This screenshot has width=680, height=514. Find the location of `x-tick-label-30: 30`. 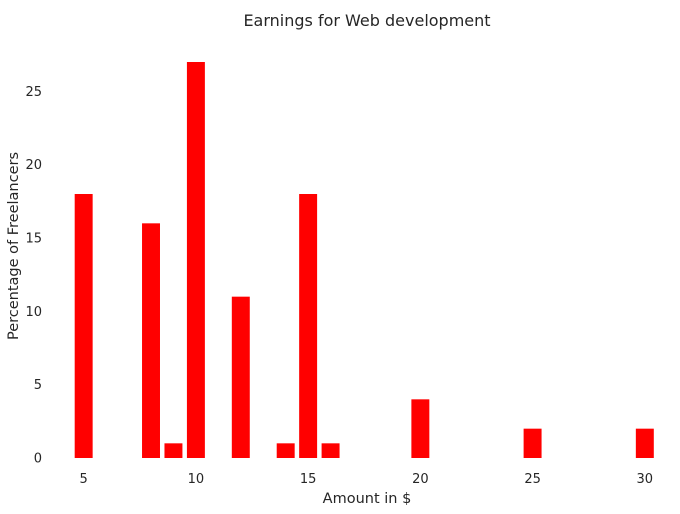

x-tick-label-30: 30 is located at coordinates (645, 479).